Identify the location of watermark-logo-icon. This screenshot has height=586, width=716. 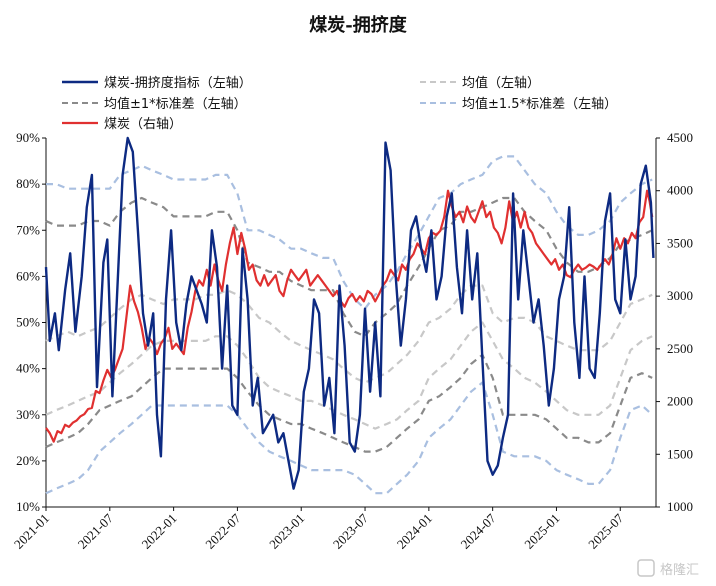
(646, 568).